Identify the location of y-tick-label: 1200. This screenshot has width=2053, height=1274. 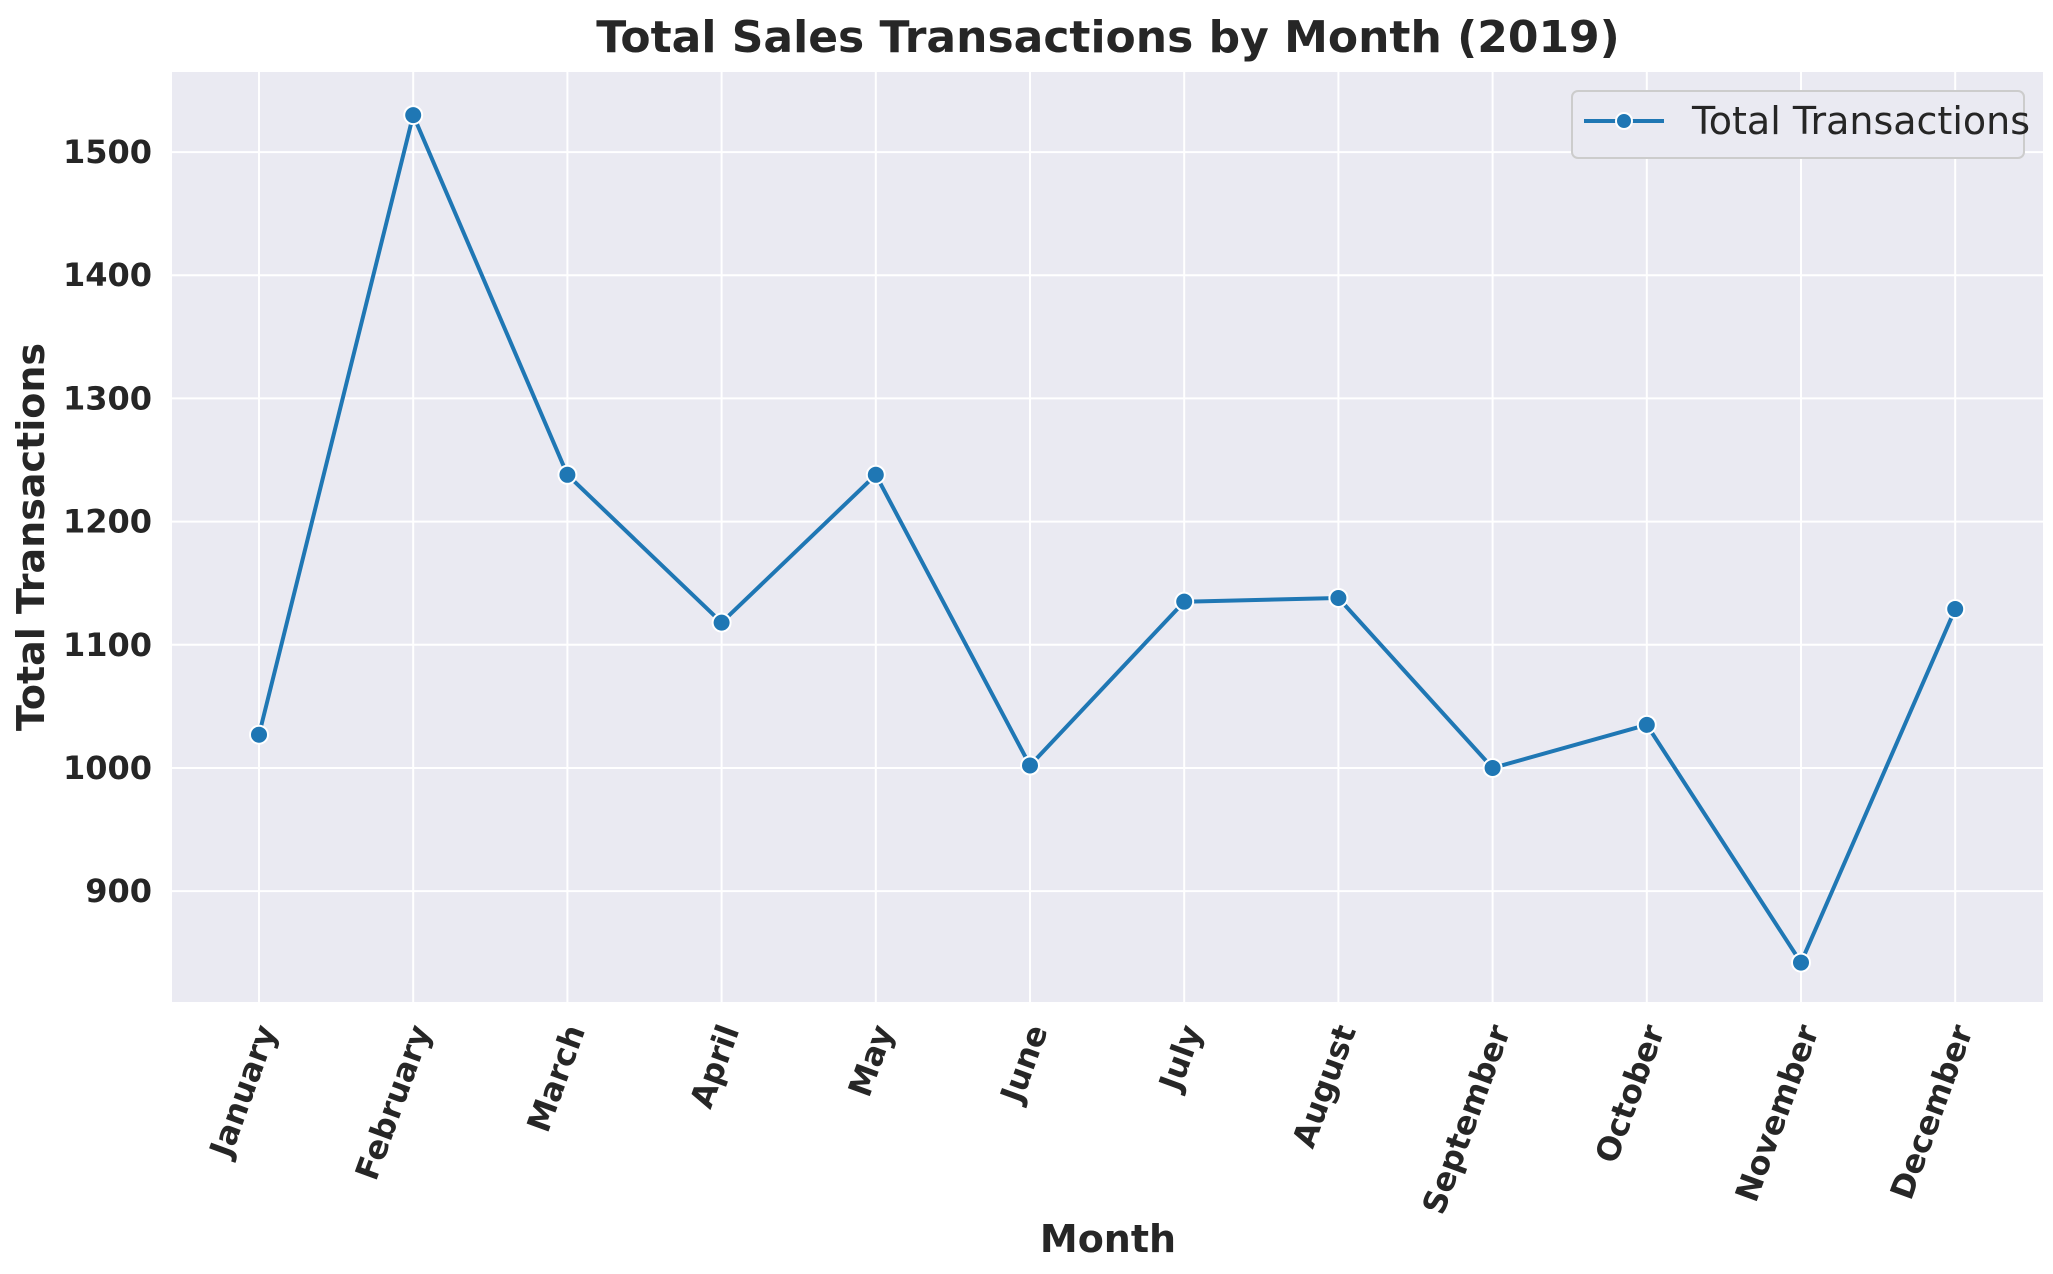
(107, 522).